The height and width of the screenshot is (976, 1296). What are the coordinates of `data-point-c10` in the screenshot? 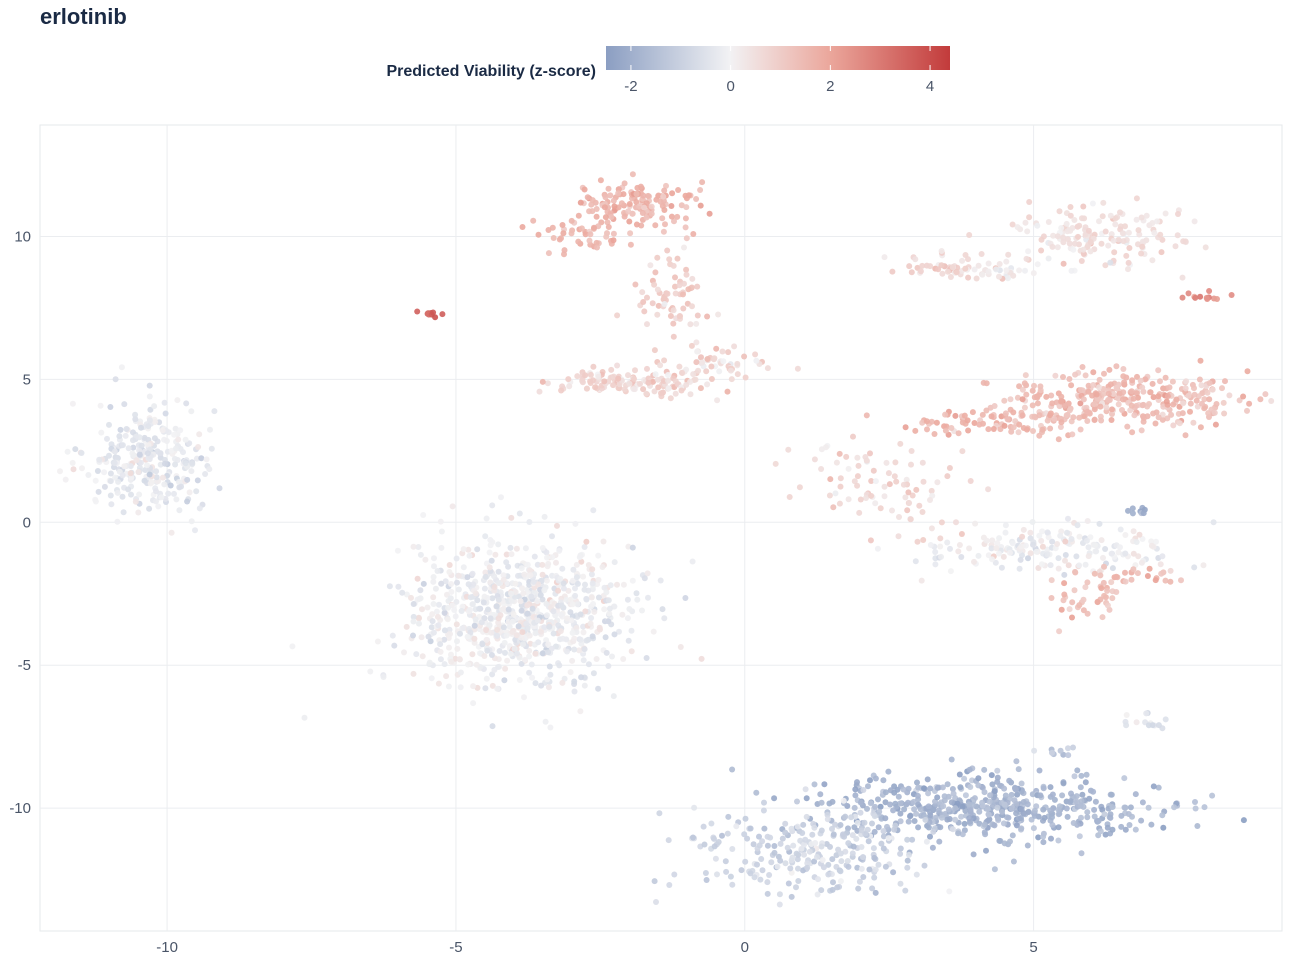 It's located at (952, 267).